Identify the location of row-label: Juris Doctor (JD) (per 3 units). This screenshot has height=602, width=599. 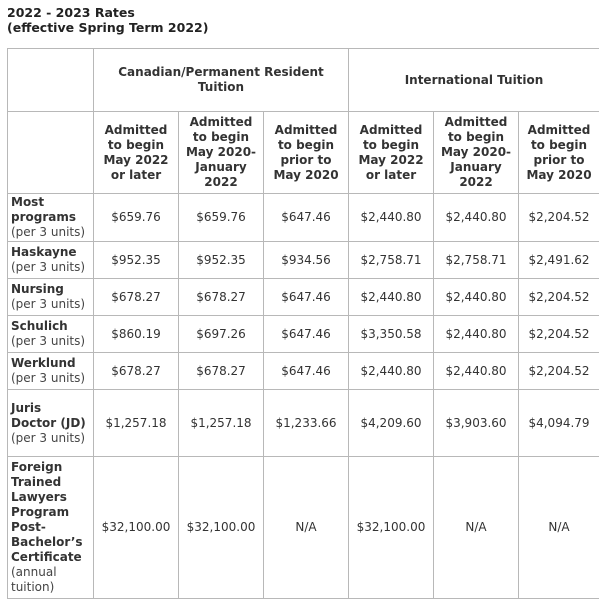
(50, 423).